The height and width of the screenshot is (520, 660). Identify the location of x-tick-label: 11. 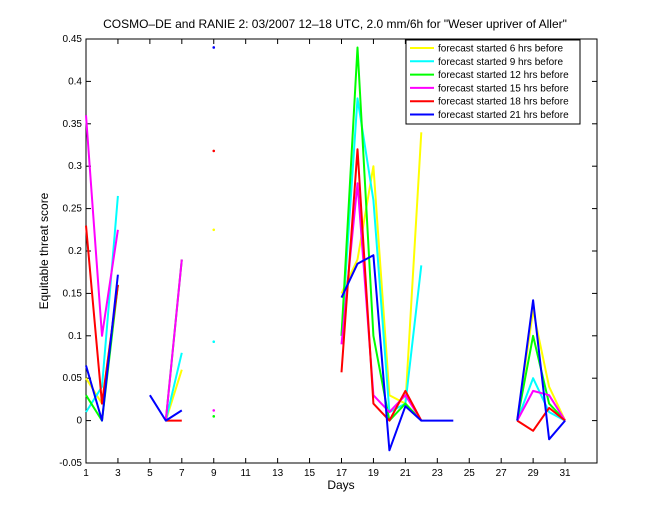
(245, 473).